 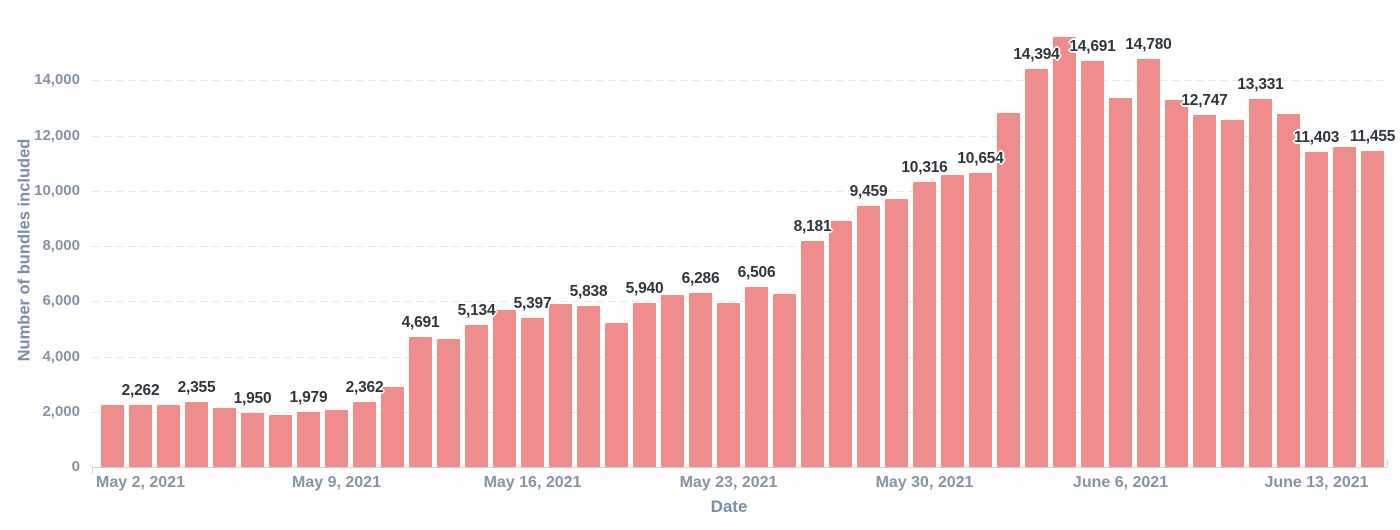 What do you see at coordinates (140, 390) in the screenshot?
I see `bar-value-label: 2,262` at bounding box center [140, 390].